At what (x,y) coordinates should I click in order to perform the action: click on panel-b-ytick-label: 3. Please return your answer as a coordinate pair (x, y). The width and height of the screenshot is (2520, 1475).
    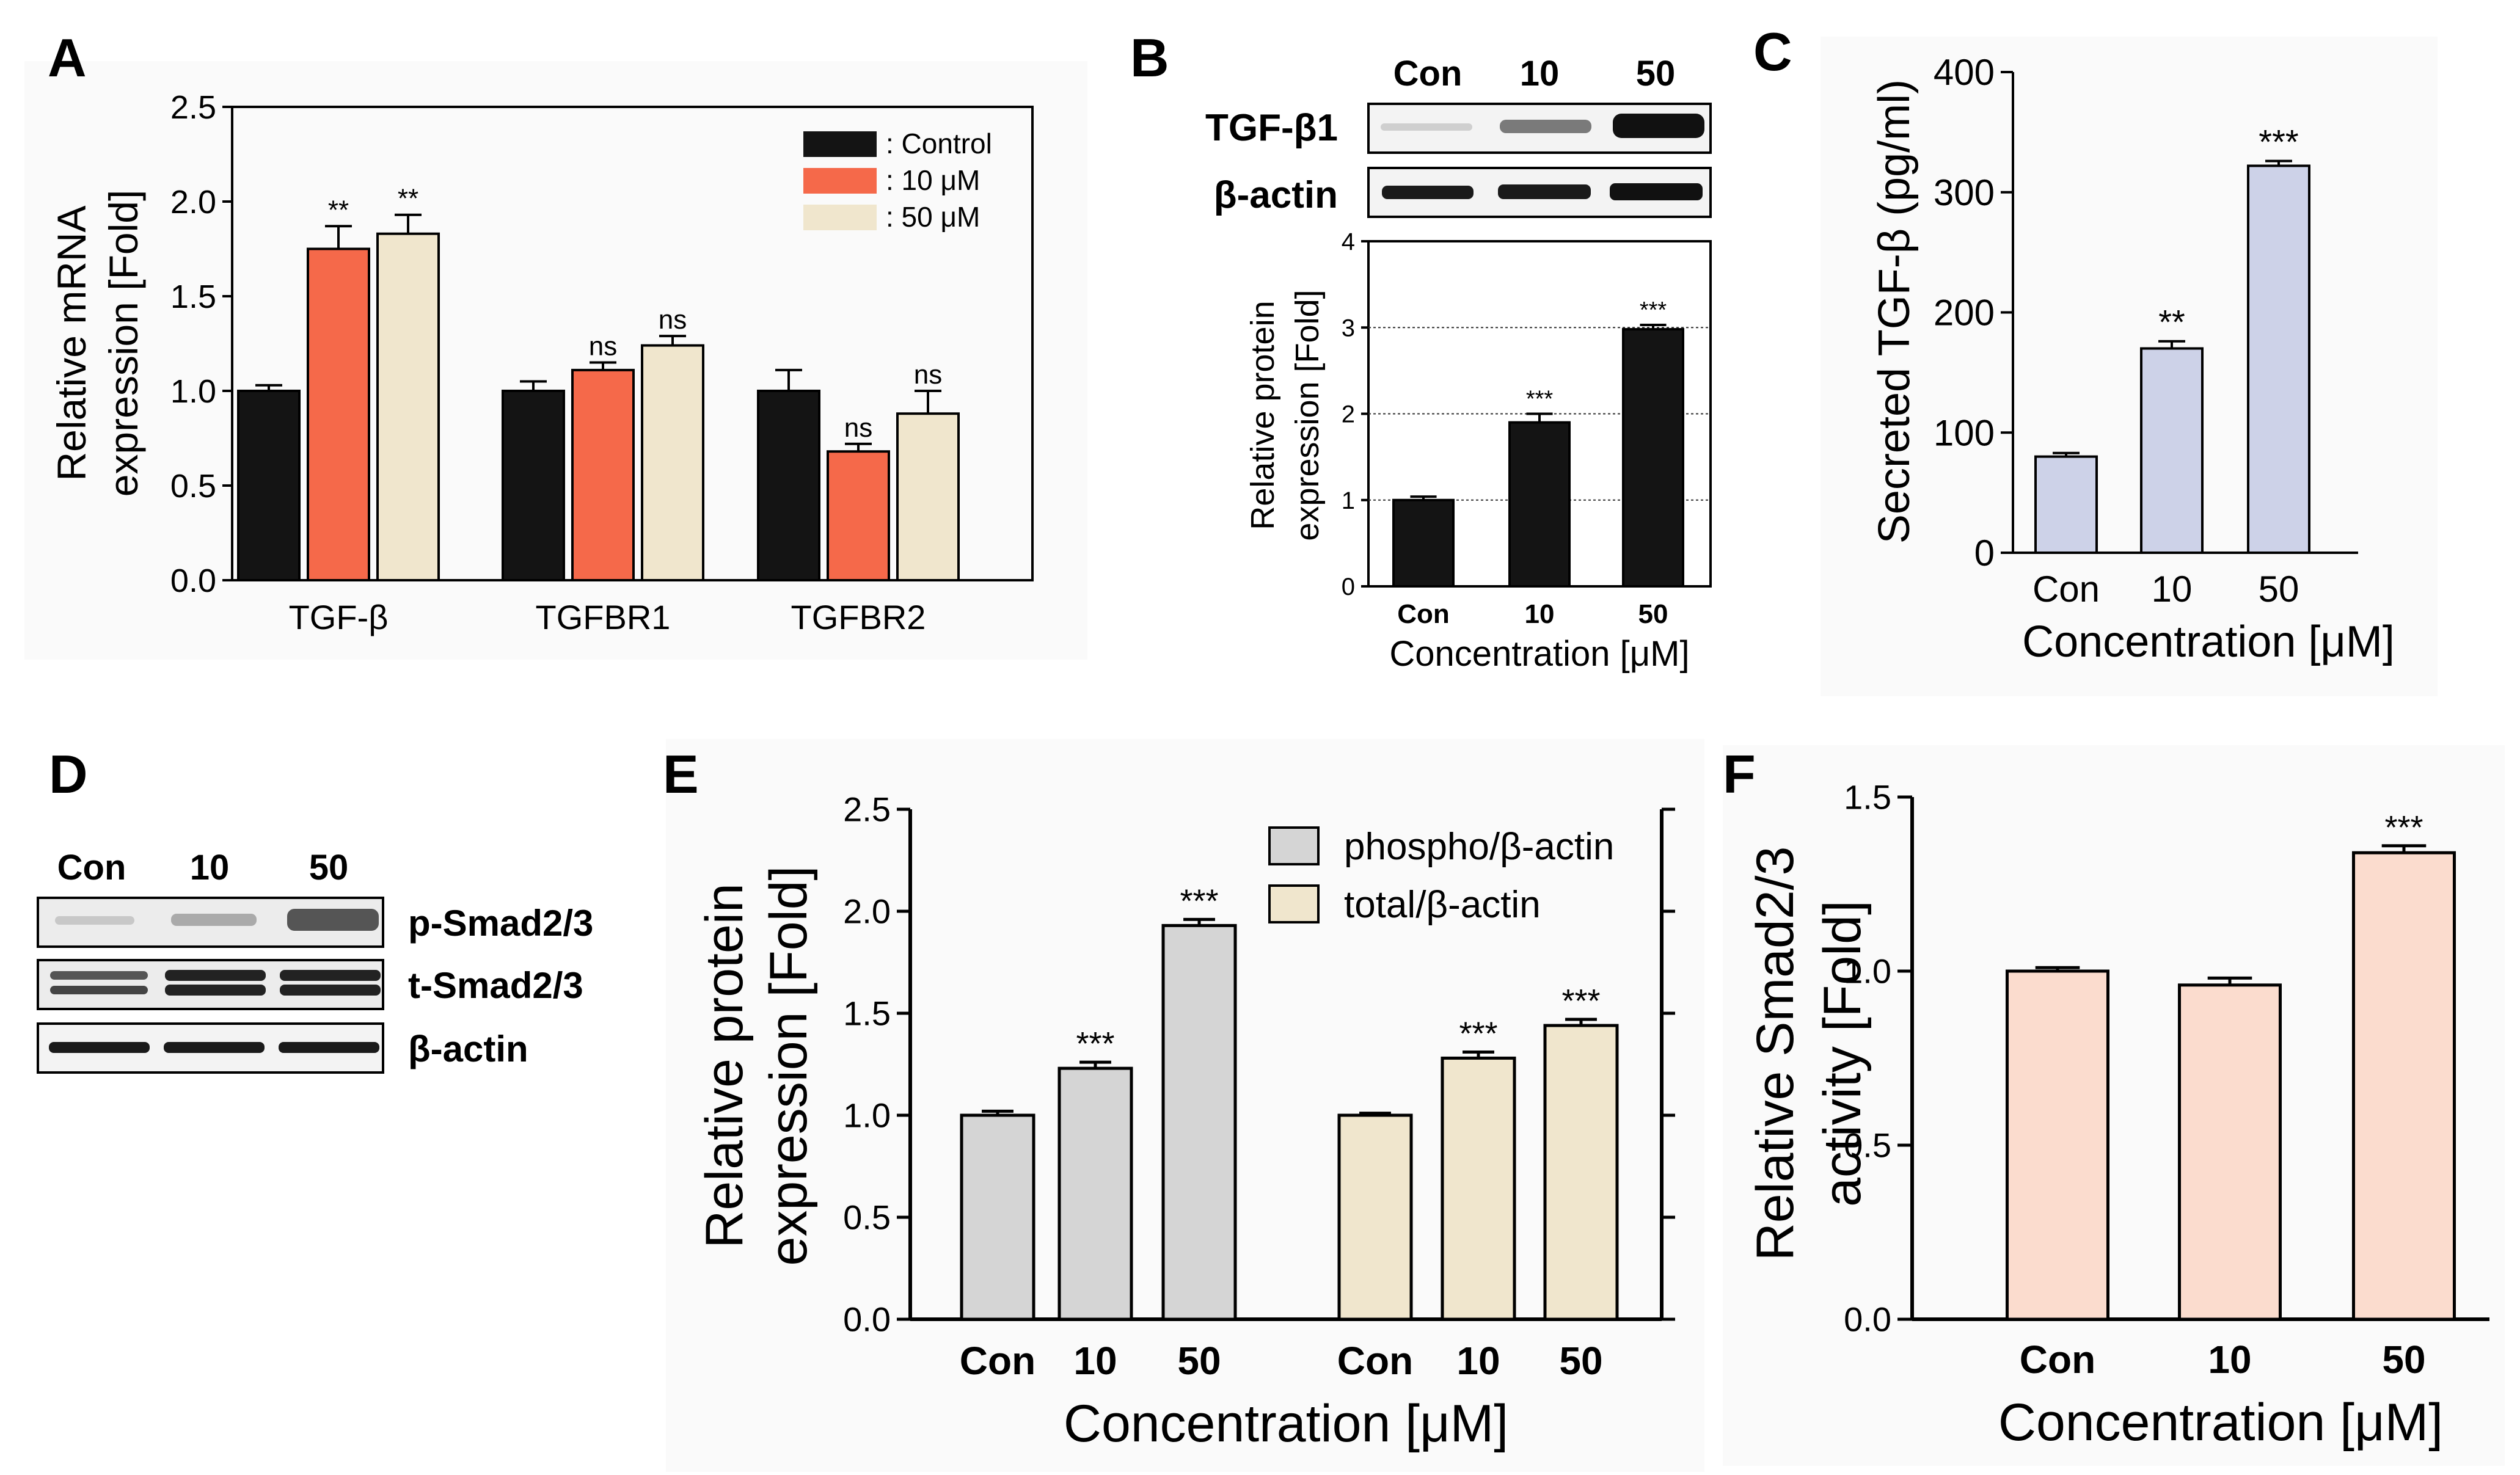
    Looking at the image, I should click on (1349, 328).